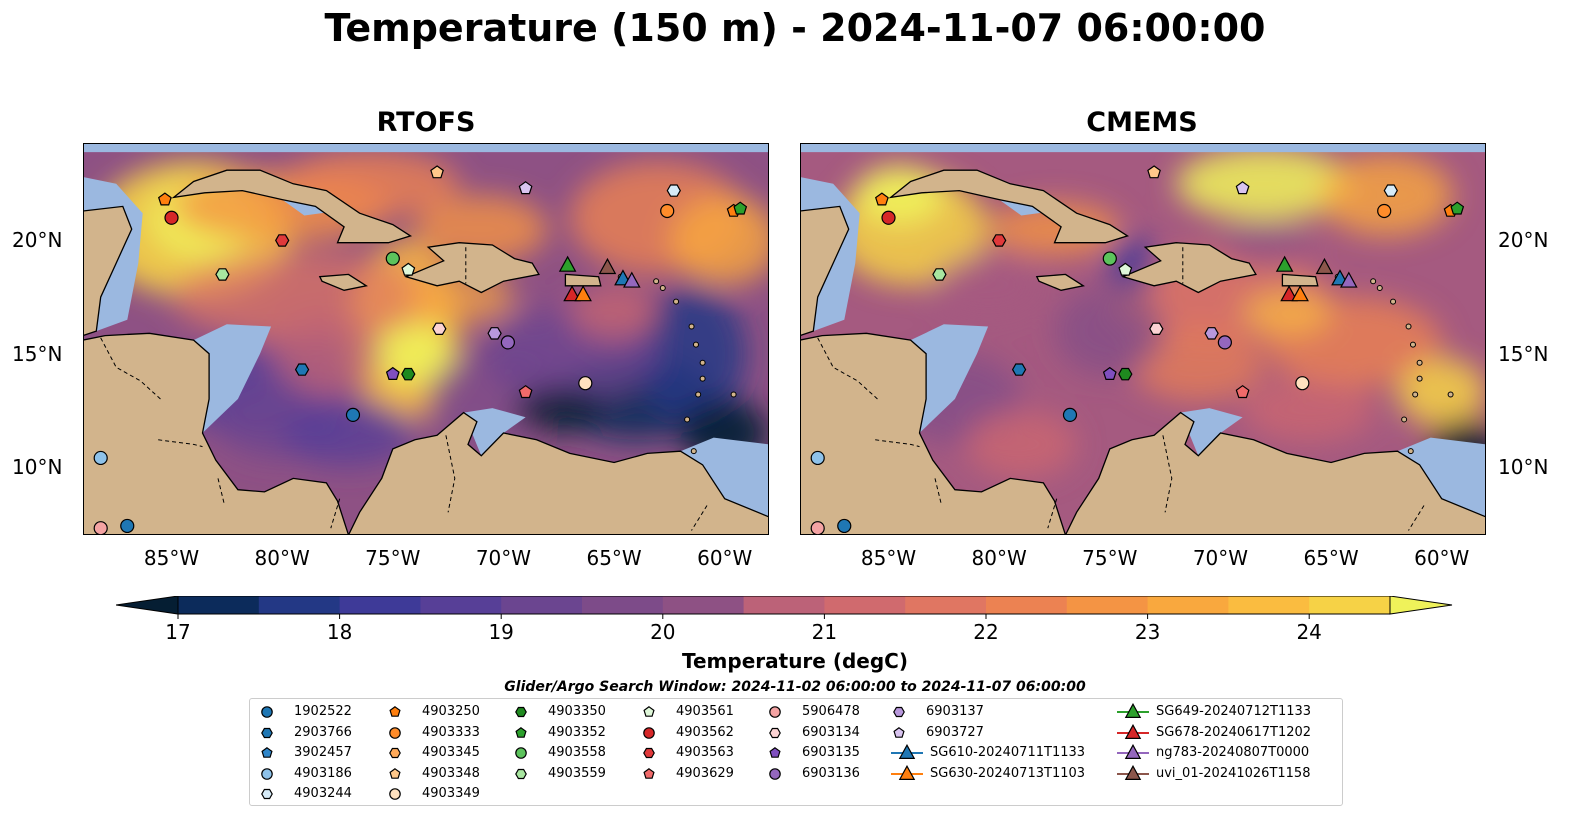  I want to click on legend-label: 4903250, so click(451, 711).